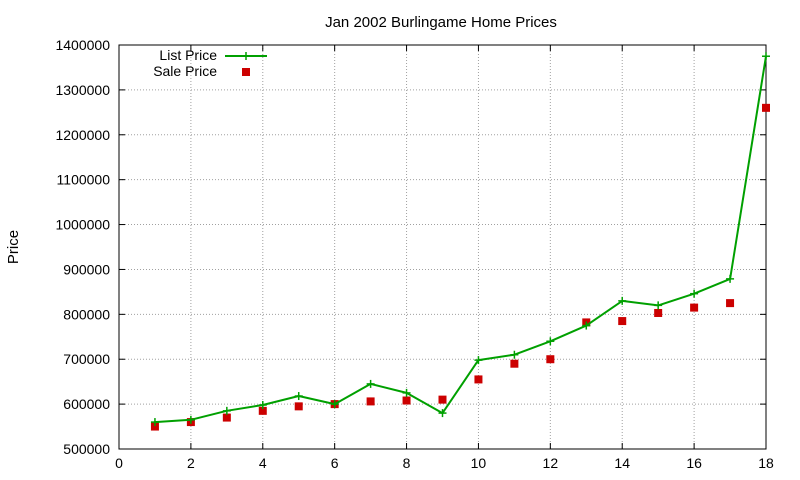 The image size is (800, 480). I want to click on legend-swatch-sale-price, so click(246, 72).